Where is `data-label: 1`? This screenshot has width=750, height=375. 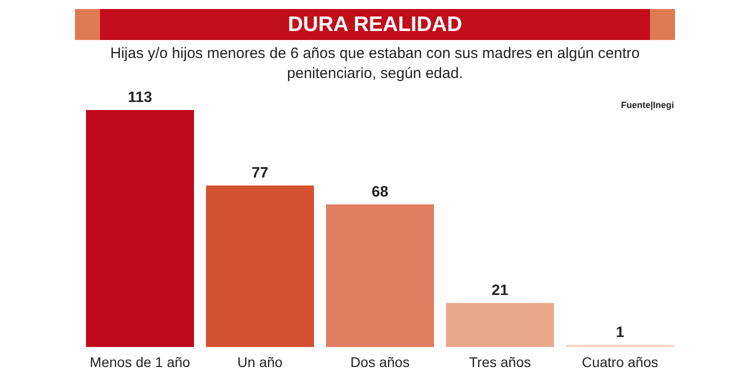
data-label: 1 is located at coordinates (620, 332).